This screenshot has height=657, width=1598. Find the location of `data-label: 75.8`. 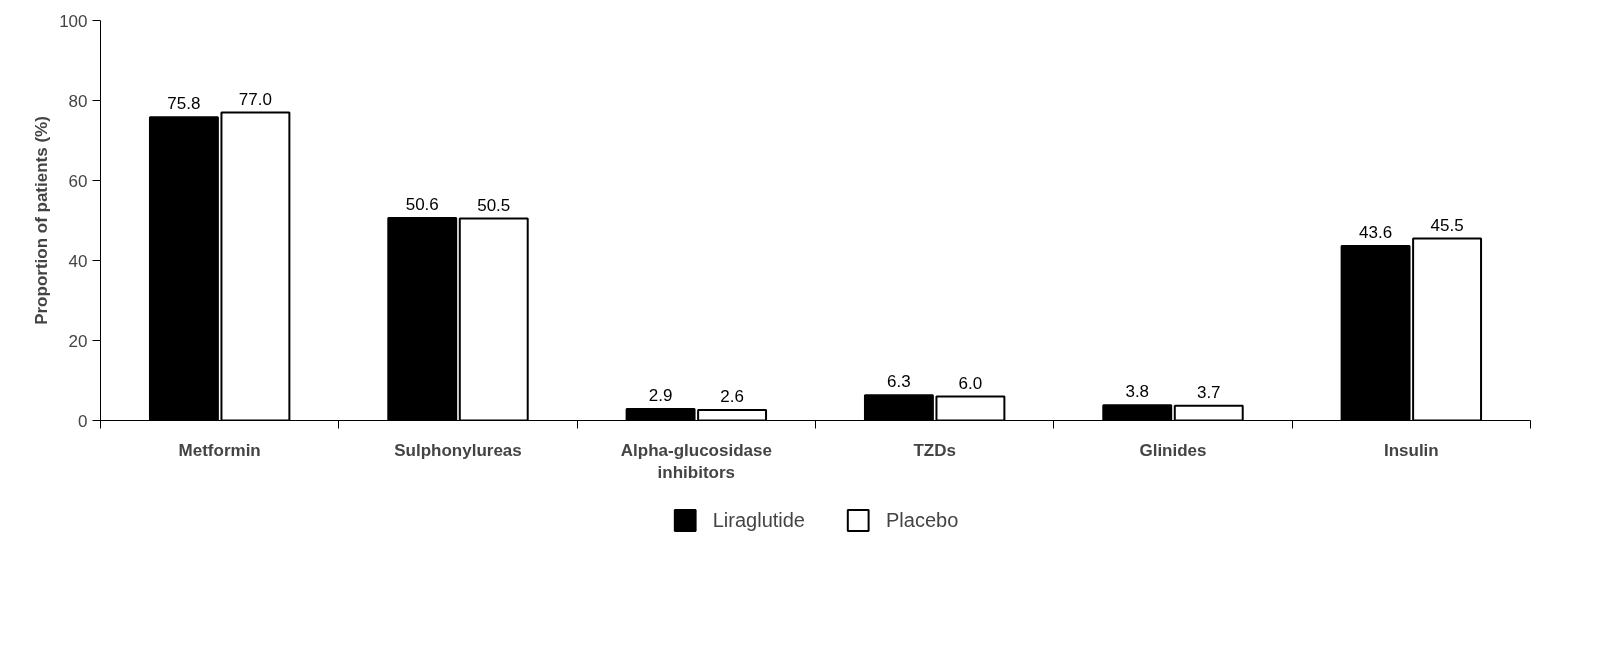

data-label: 75.8 is located at coordinates (184, 104).